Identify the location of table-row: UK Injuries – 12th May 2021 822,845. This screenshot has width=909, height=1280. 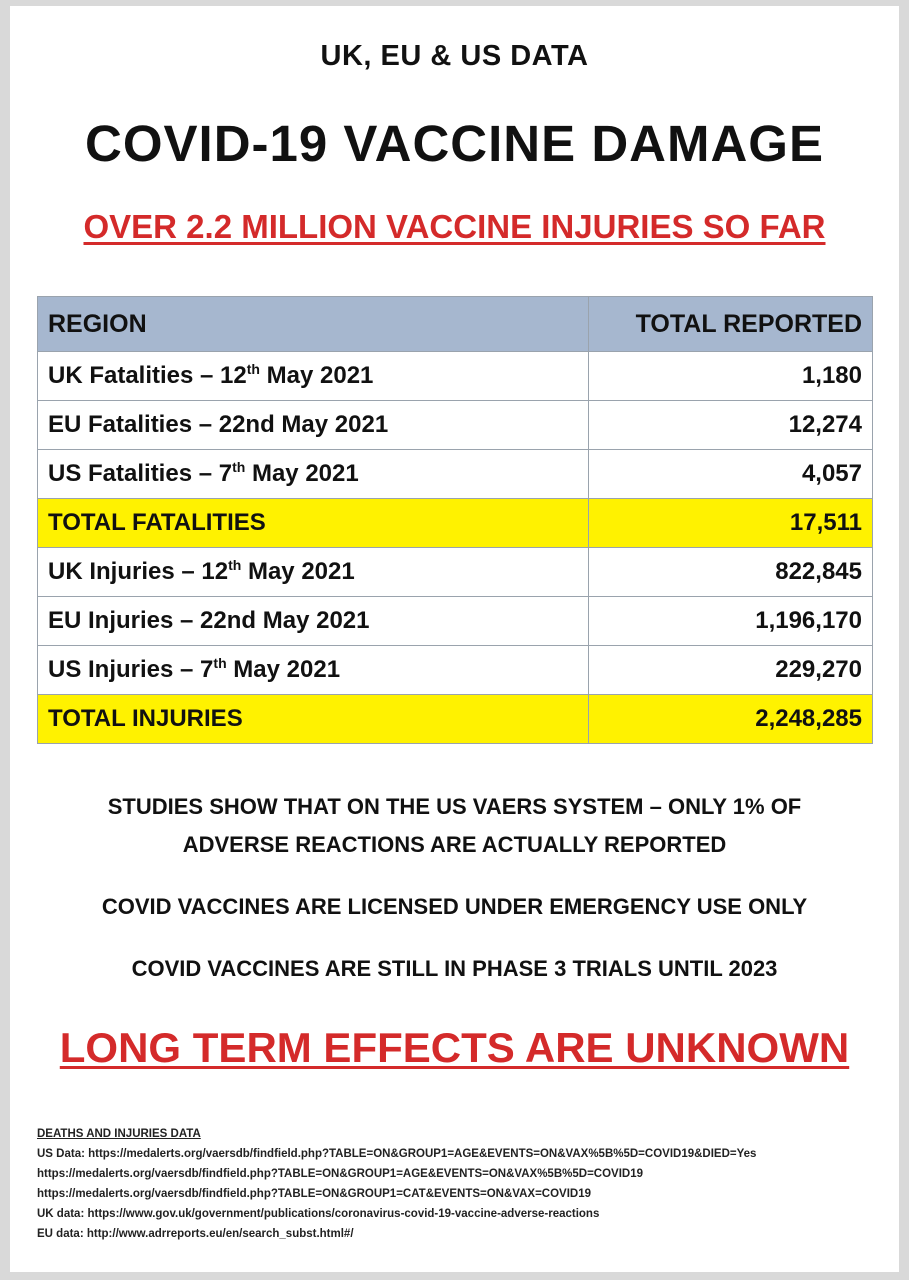
(455, 572).